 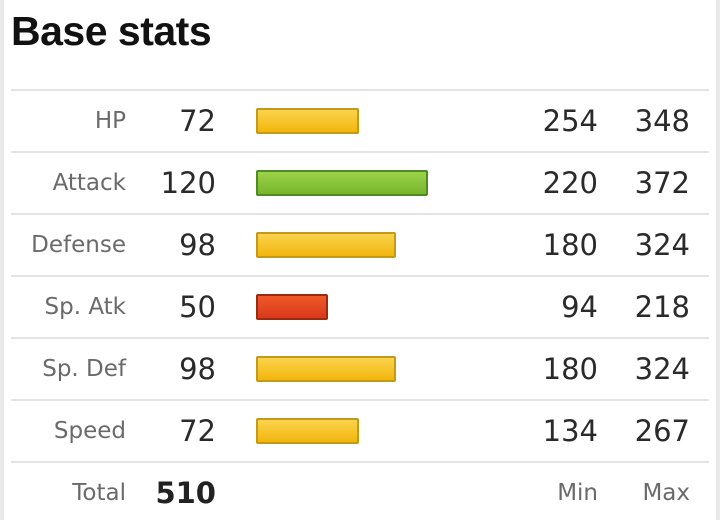 What do you see at coordinates (2, 260) in the screenshot?
I see `frame-left-border` at bounding box center [2, 260].